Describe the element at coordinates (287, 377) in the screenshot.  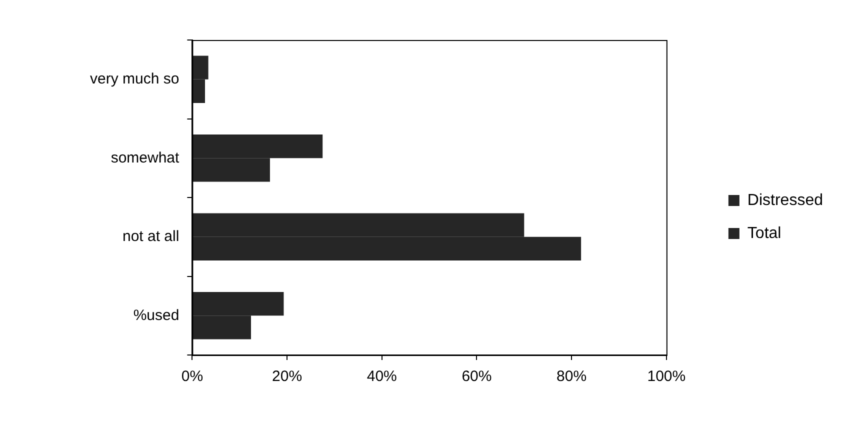
I see `x-tick-label: 20%` at that location.